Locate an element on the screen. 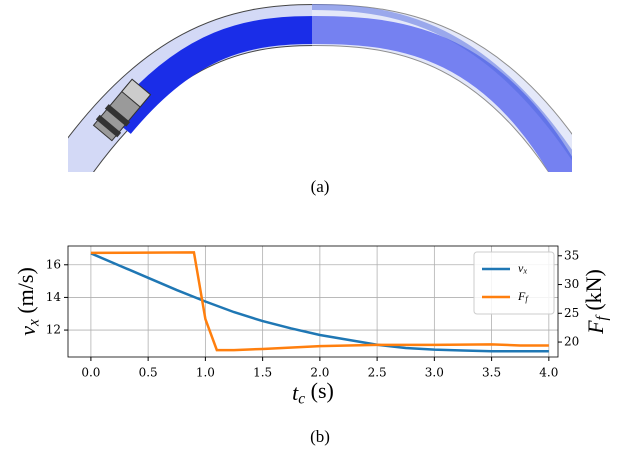 Image resolution: width=641 pixels, height=457 pixels. y-tick-label: 16 is located at coordinates (53, 264).